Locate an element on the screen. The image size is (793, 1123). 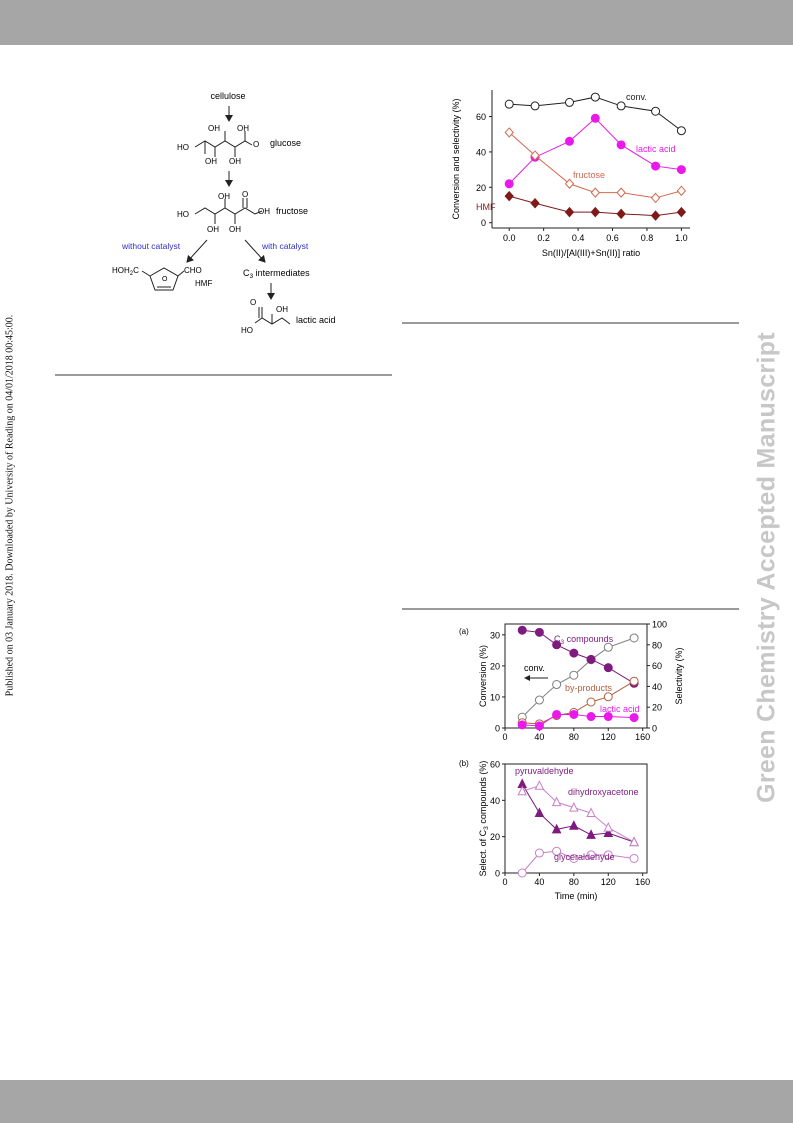
series-label: lactic acid is located at coordinates (656, 149).